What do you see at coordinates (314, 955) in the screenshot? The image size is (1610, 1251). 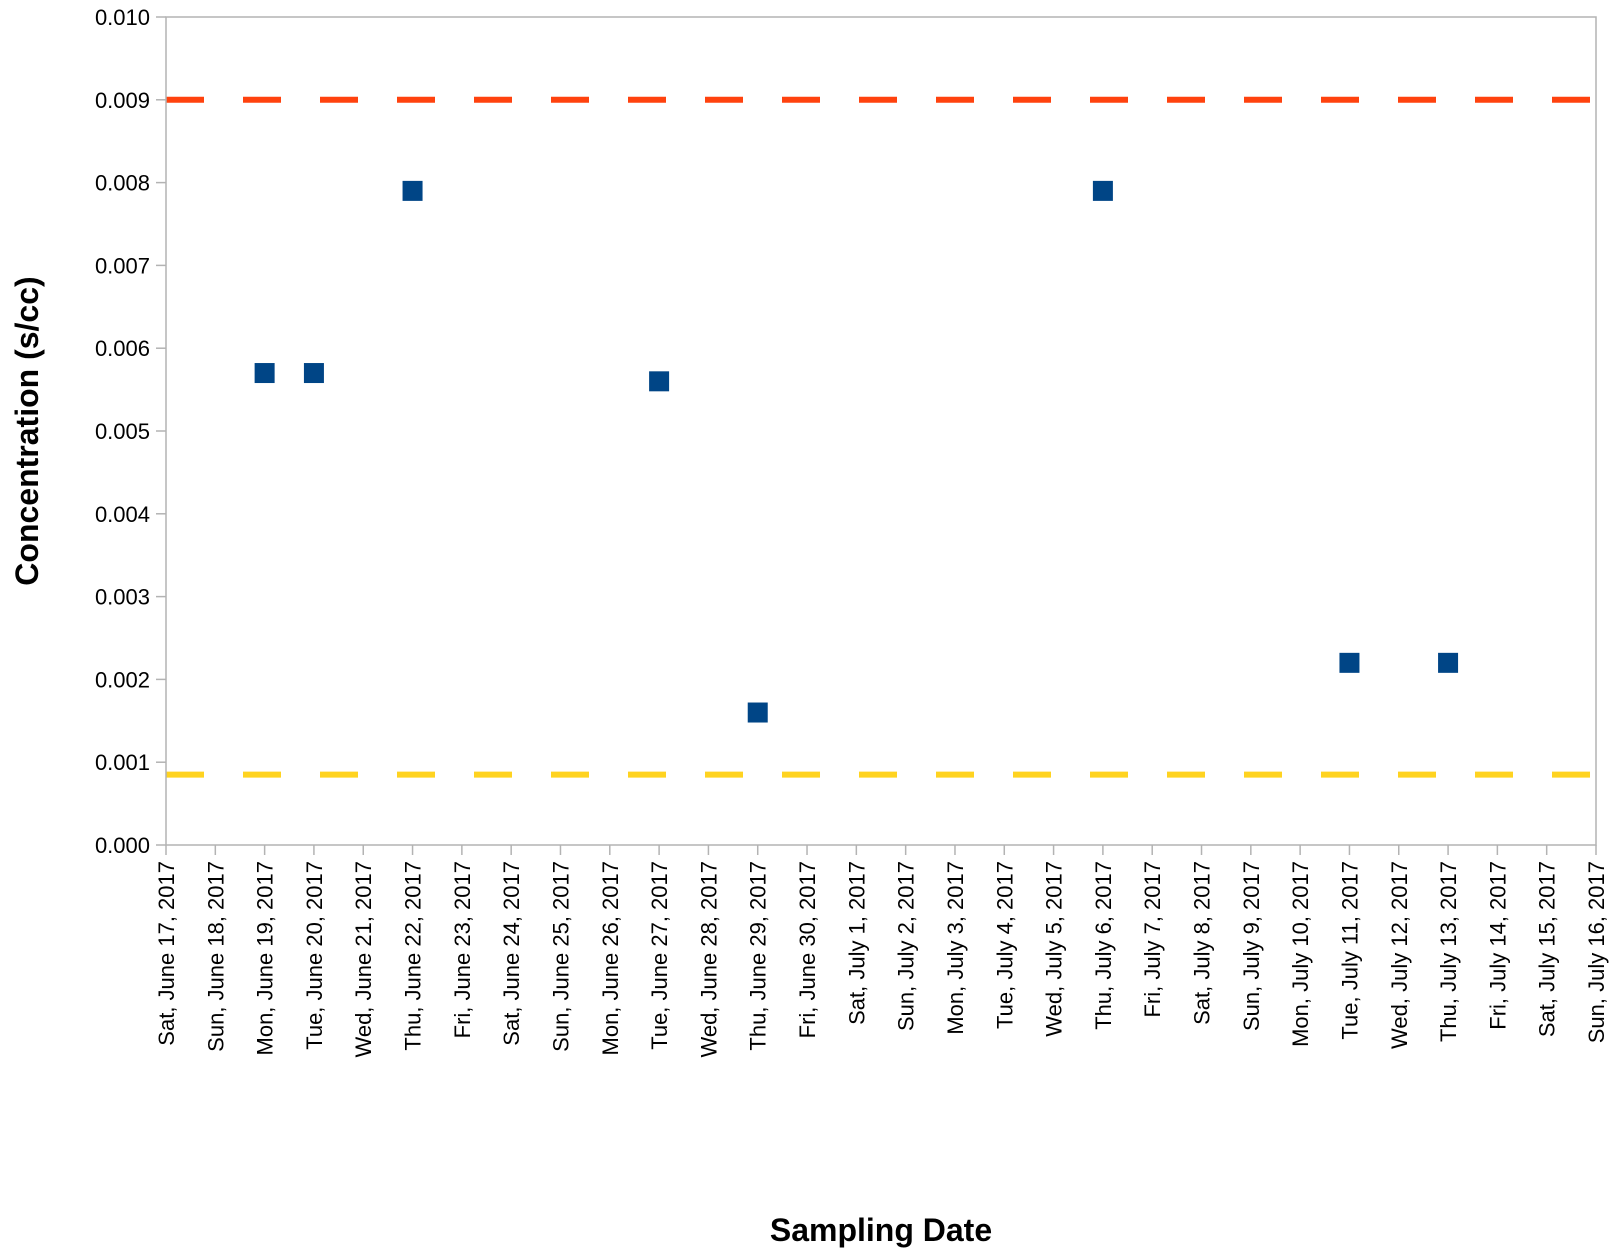 I see `x-tick-label: Tue, June 20, 2017` at bounding box center [314, 955].